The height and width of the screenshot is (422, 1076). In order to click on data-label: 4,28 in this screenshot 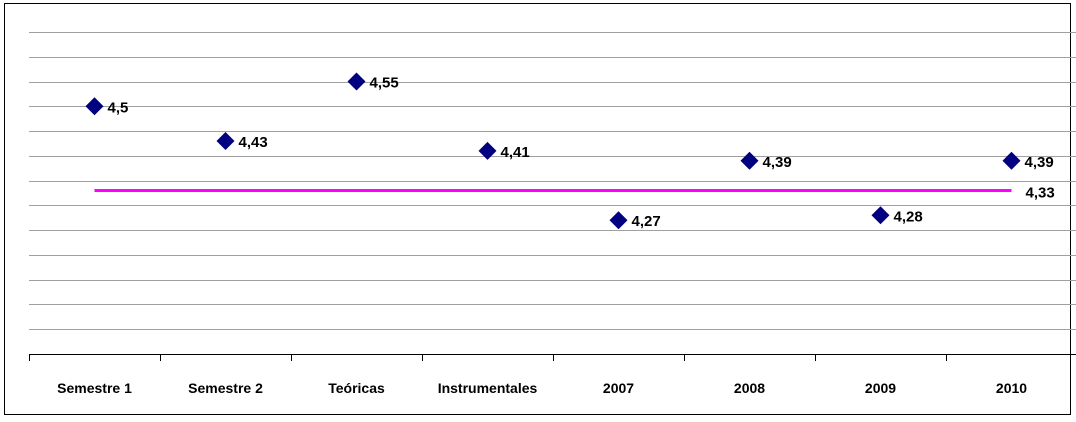, I will do `click(908, 216)`.